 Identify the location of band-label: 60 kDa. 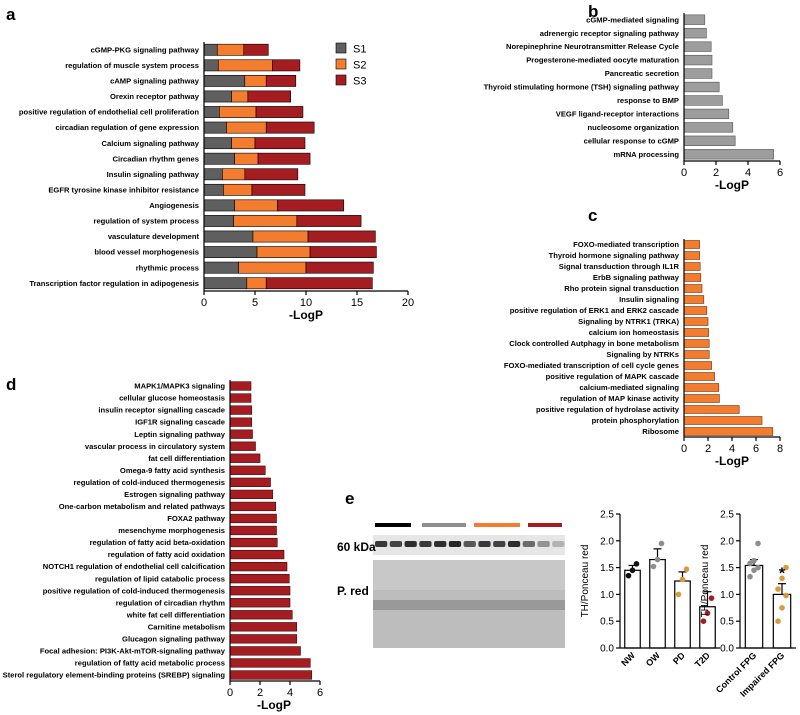
(356, 547).